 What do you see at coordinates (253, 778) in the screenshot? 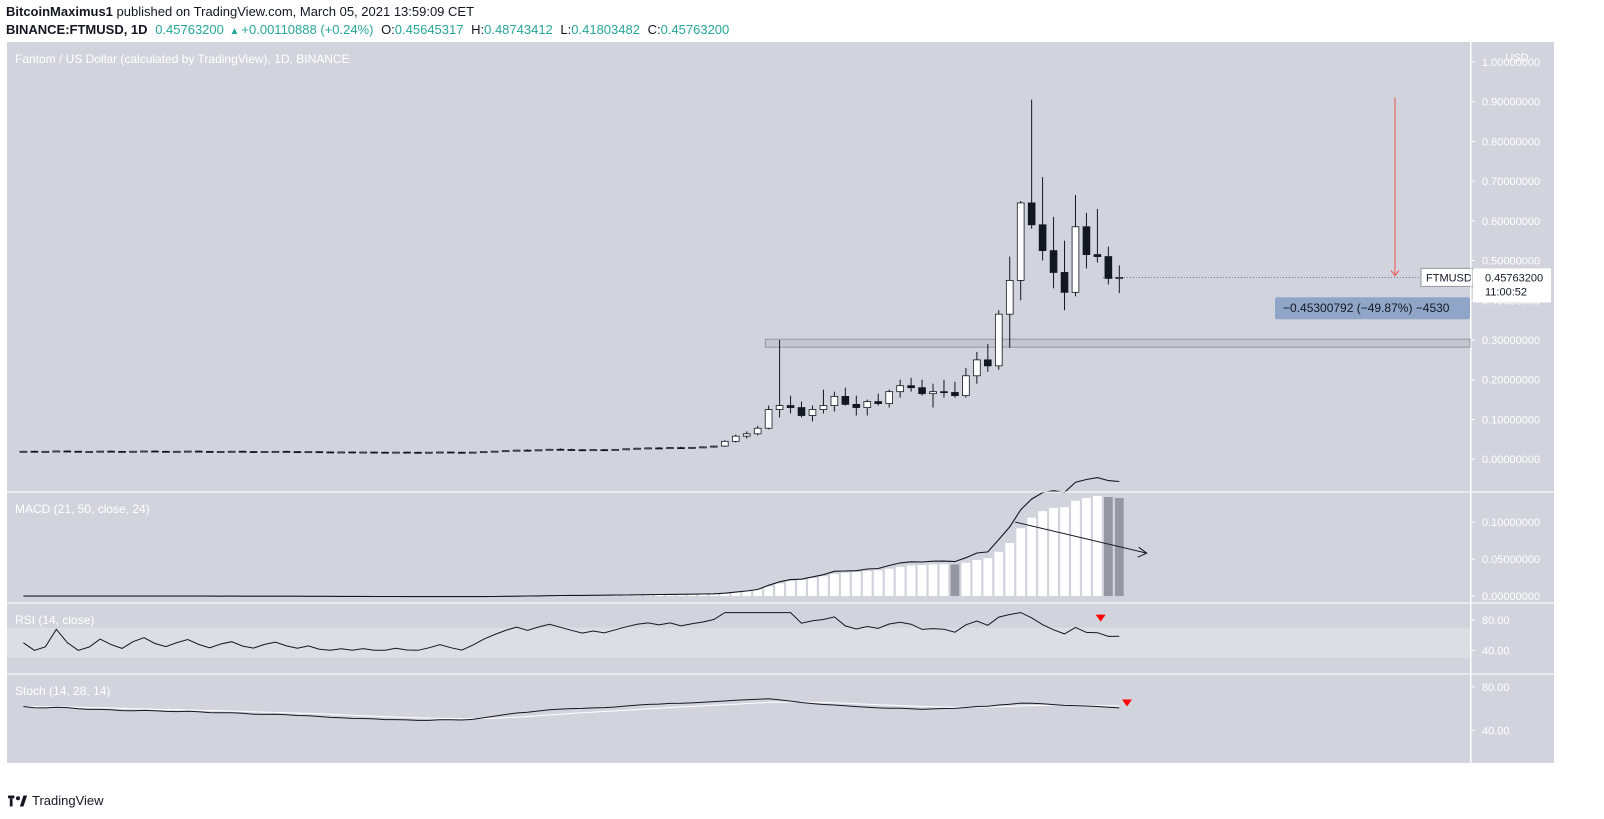
I see `time-tick-label: 14` at bounding box center [253, 778].